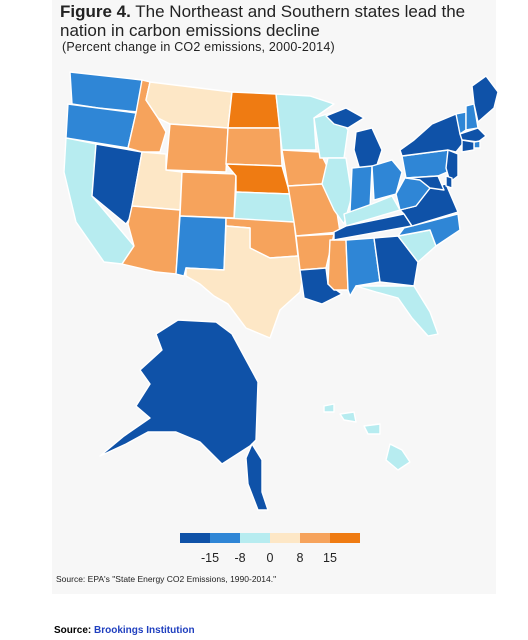 Image resolution: width=528 pixels, height=640 pixels. I want to click on state-nm, so click(201, 246).